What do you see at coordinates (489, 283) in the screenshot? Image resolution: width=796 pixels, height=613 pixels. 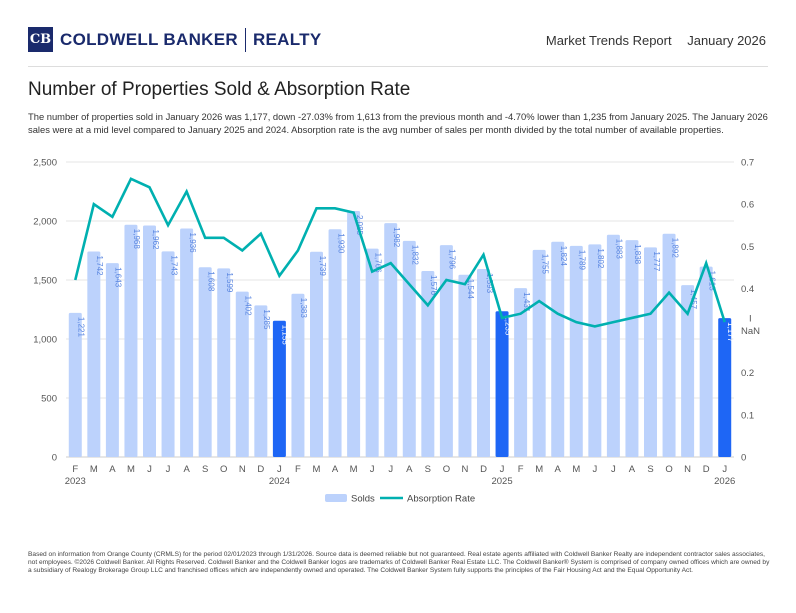 I see `bar-data-label: 1,593` at bounding box center [489, 283].